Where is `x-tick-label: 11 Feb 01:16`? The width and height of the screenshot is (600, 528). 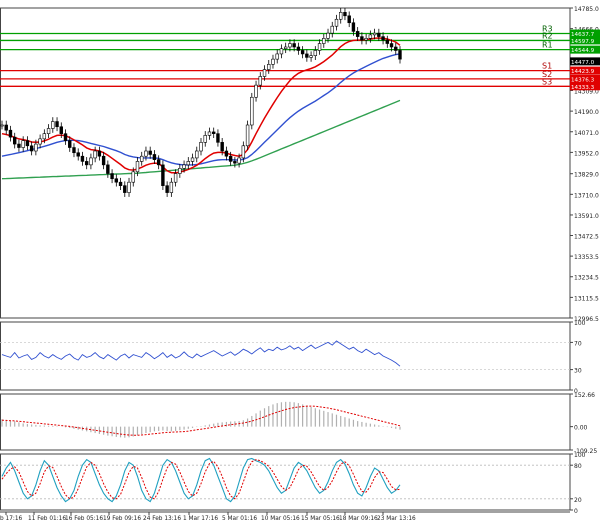 x-tick-label: 11 Feb 01:16 is located at coordinates (47, 519).